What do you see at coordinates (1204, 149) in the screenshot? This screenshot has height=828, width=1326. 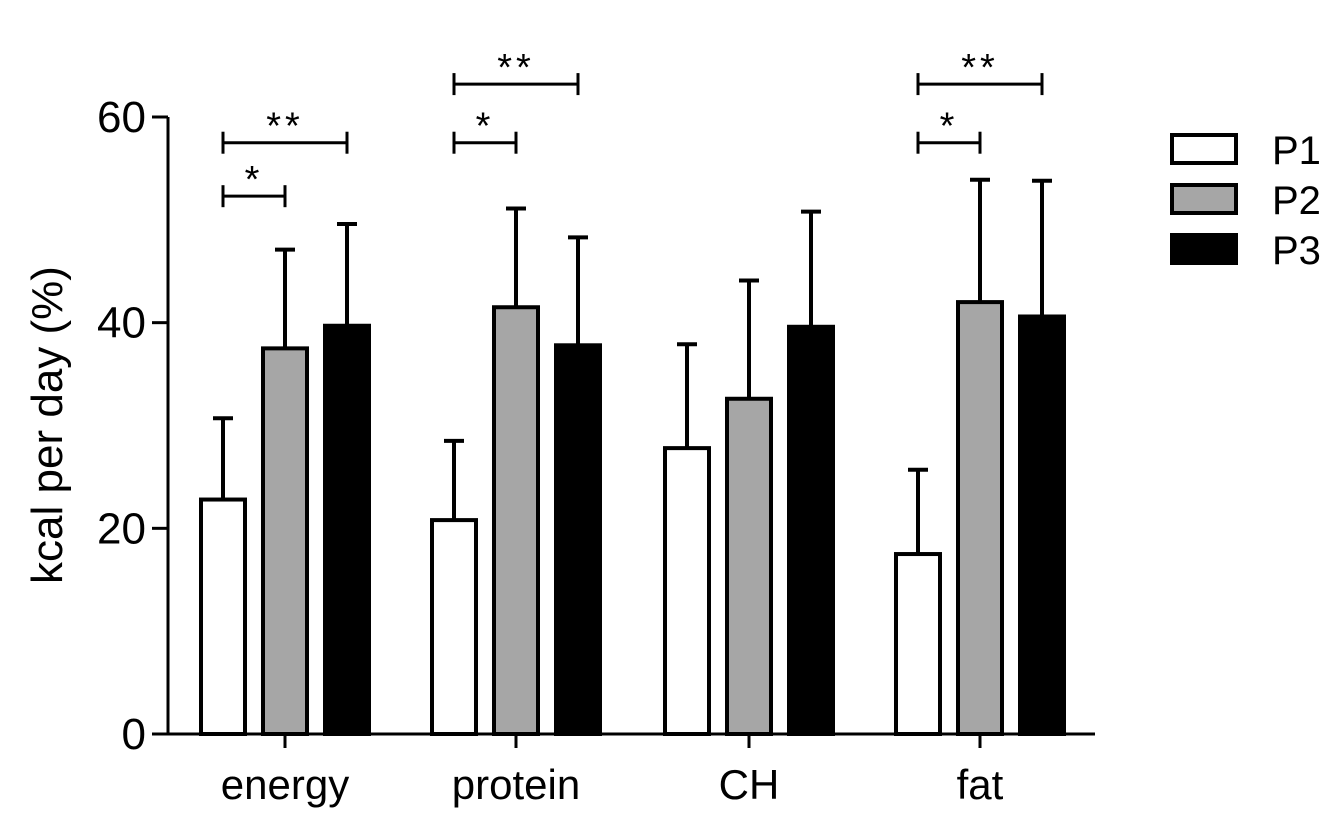 I see `legend-swatch-P1` at bounding box center [1204, 149].